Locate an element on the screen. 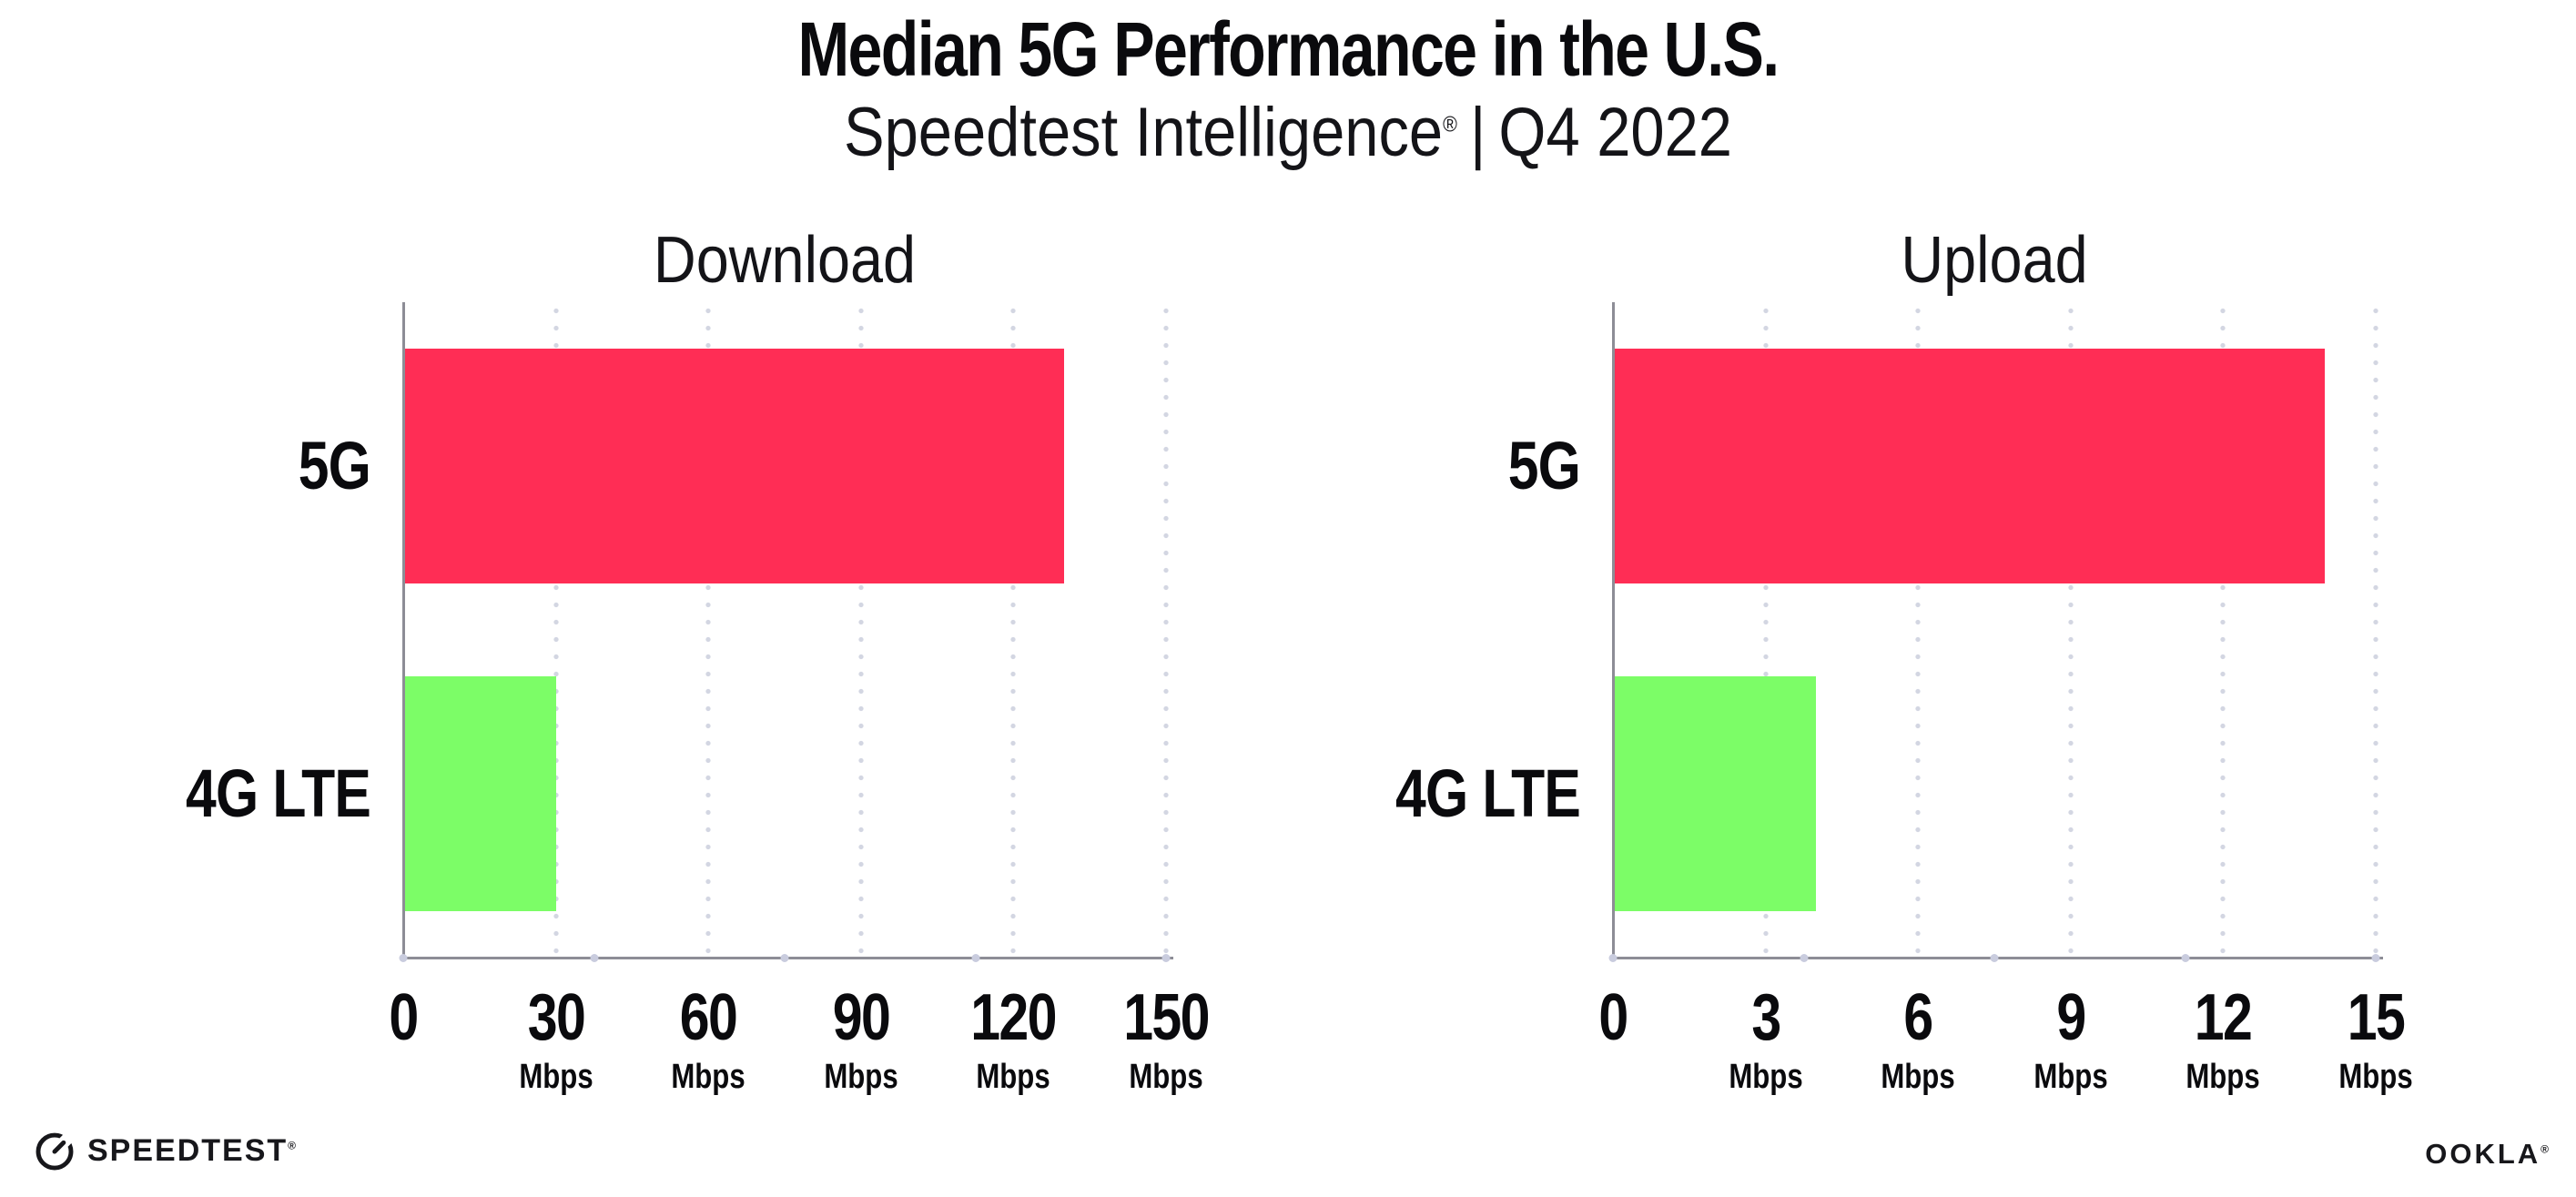  x-tick-label: 9 Mbps is located at coordinates (2070, 1040).